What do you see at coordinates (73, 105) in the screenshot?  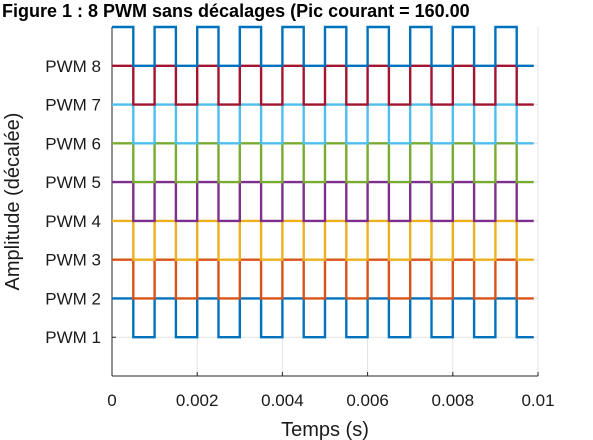 I see `y-tick-label-6: PWM 7` at bounding box center [73, 105].